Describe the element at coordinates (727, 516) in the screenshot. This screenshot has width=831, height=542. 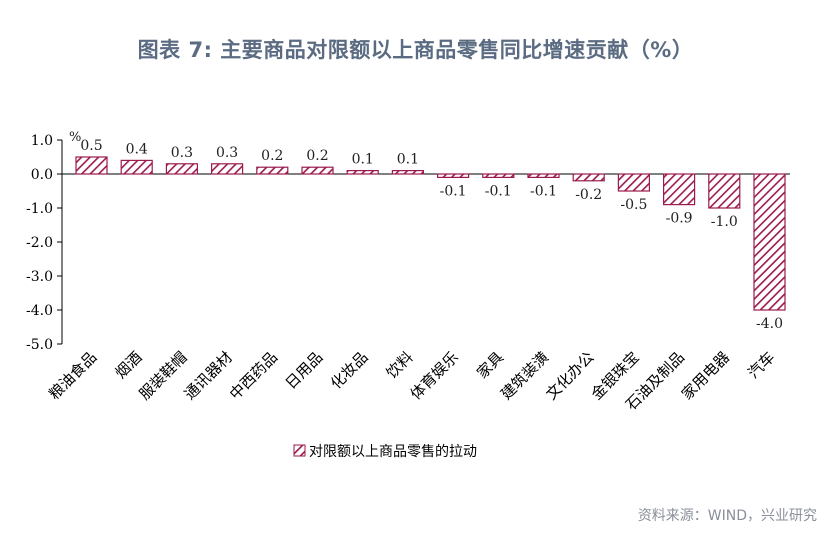
I see `source-note: 资料来源：WIND，兴业研究` at that location.